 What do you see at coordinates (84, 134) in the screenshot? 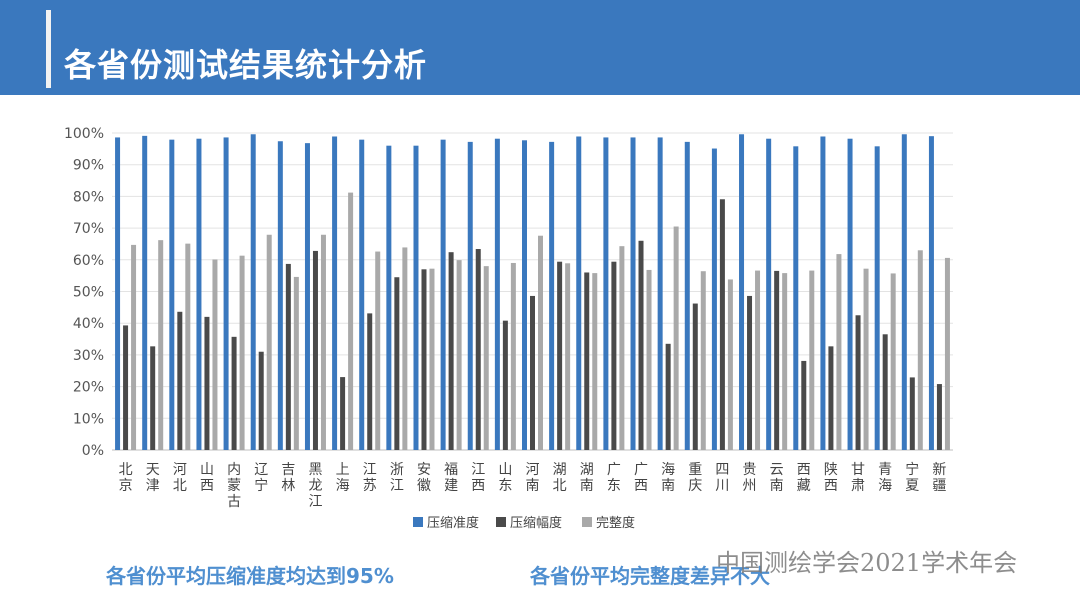
I see `y-tick-label: 100%` at bounding box center [84, 134].